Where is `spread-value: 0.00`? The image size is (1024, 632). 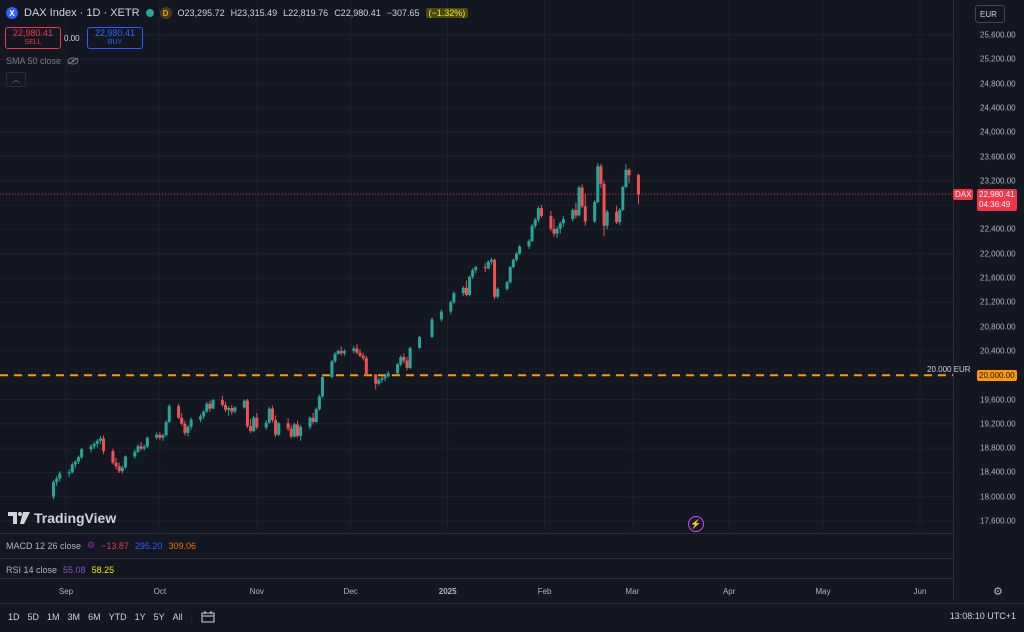 spread-value: 0.00 is located at coordinates (72, 38).